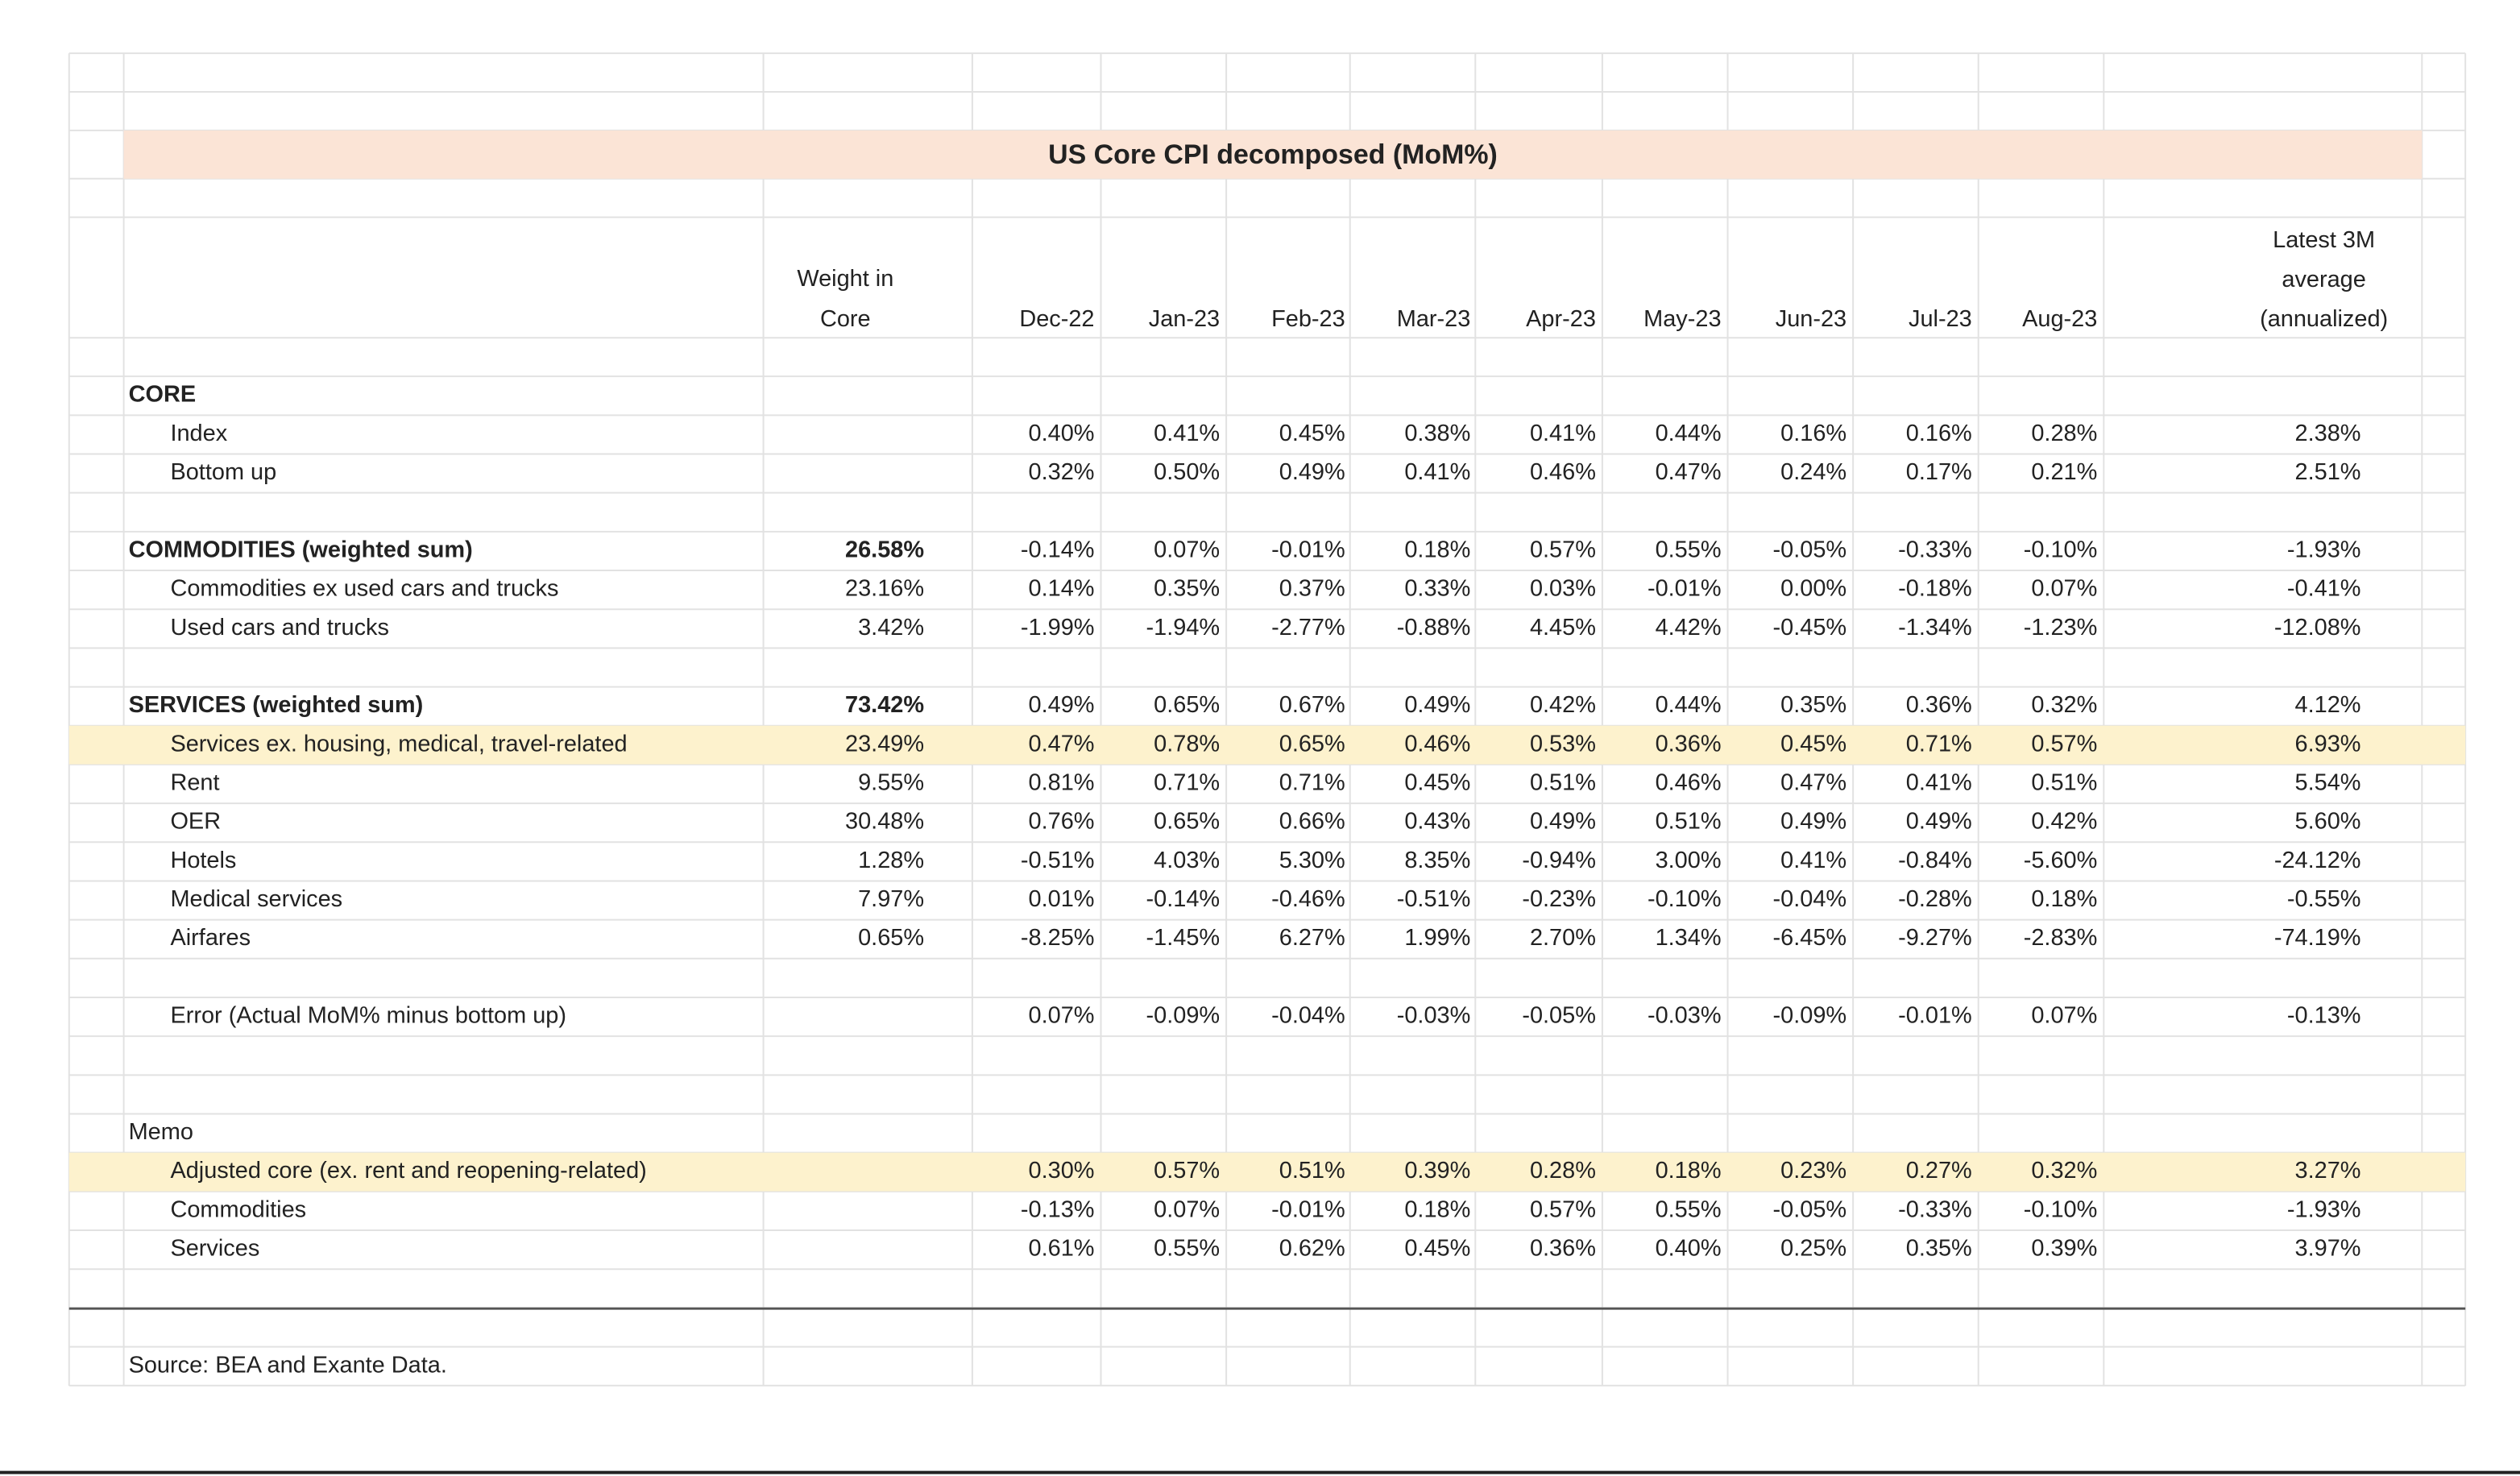 The width and height of the screenshot is (2520, 1476). Describe the element at coordinates (2328, 705) in the screenshot. I see `average-cell: 4.12%` at that location.